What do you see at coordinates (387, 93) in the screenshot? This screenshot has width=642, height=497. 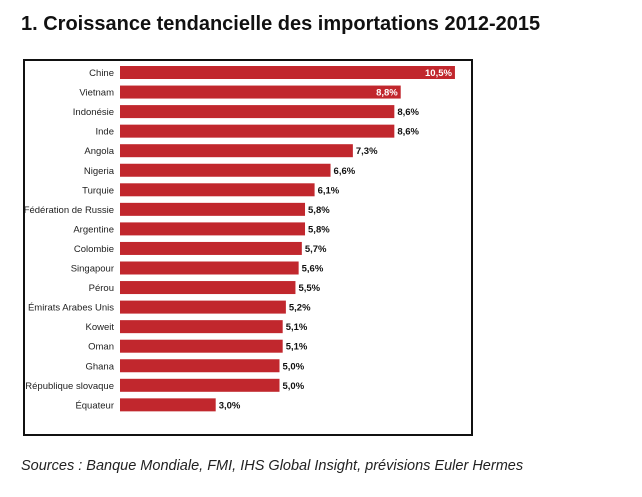 I see `value-label: 8,8%` at bounding box center [387, 93].